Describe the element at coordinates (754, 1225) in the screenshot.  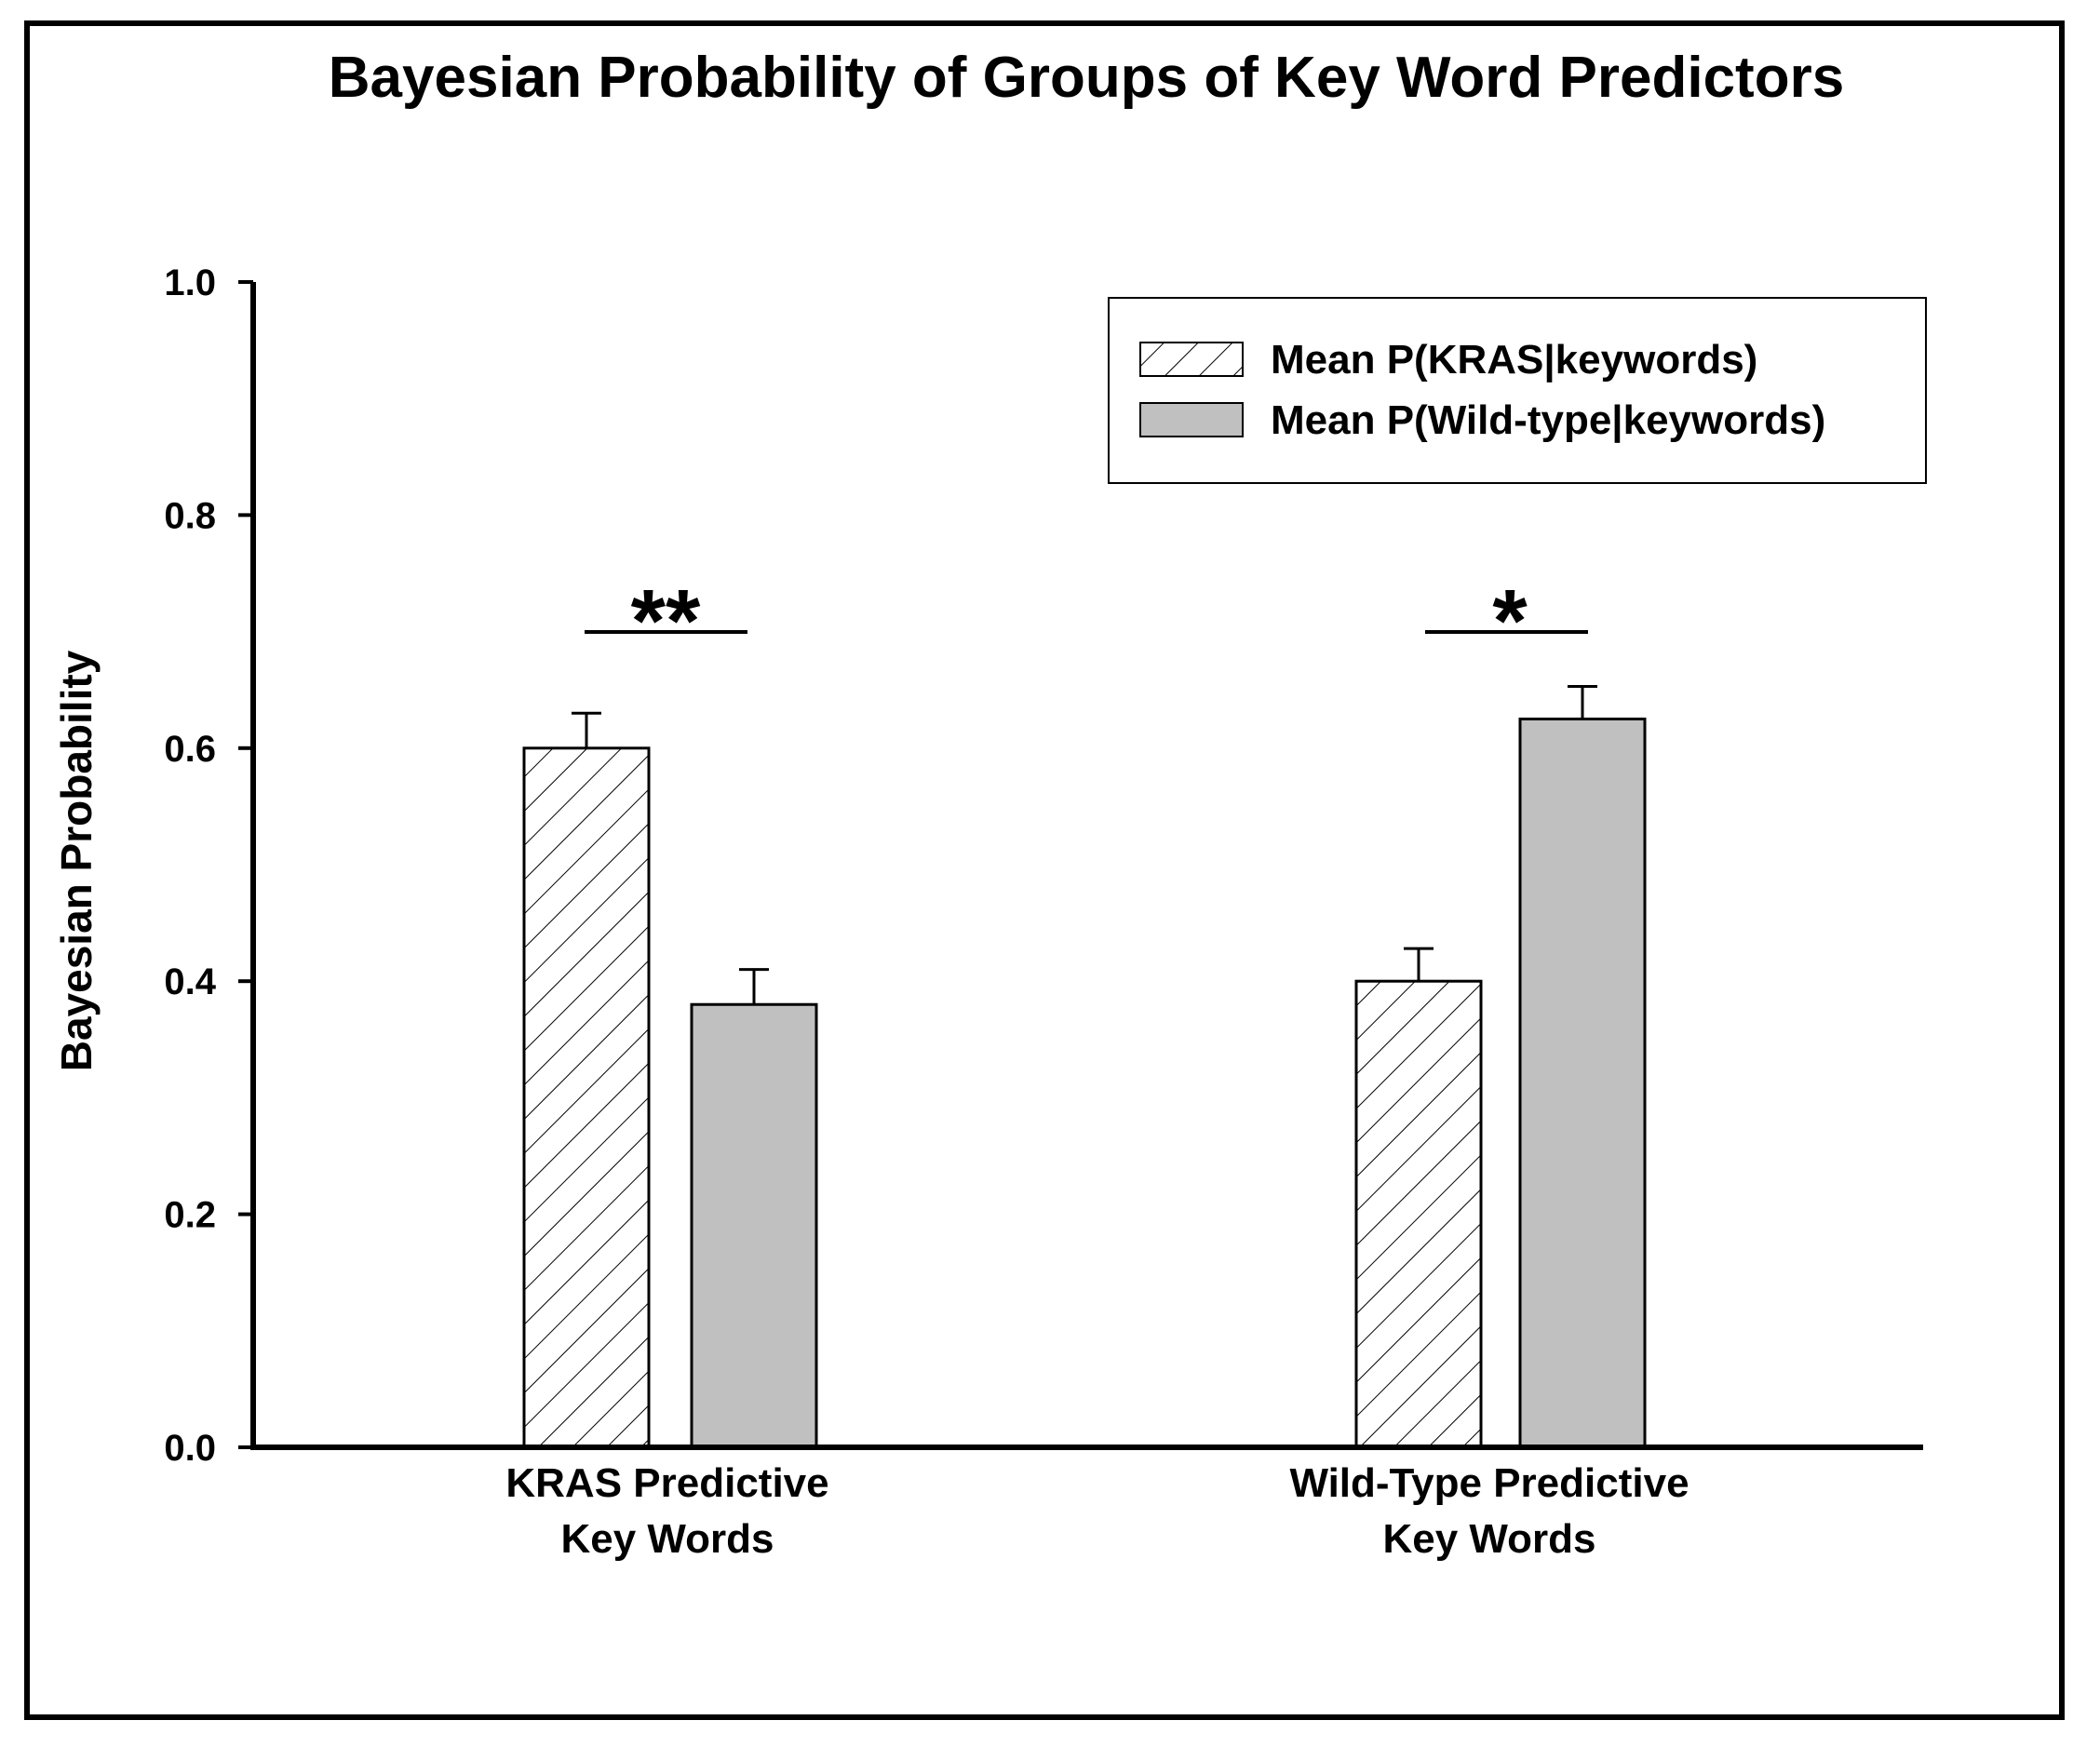
I see `bar-wild-type-cat1` at that location.